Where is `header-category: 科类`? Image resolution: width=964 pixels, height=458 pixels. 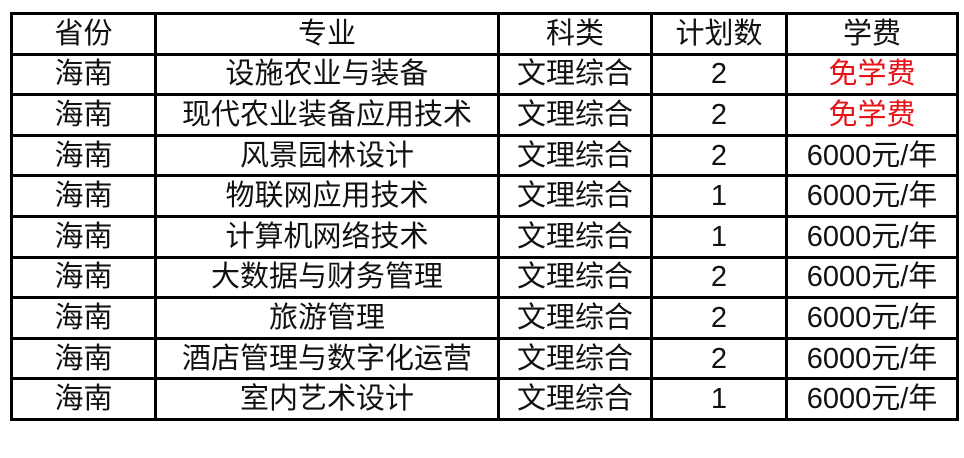
header-category: 科类 is located at coordinates (575, 34).